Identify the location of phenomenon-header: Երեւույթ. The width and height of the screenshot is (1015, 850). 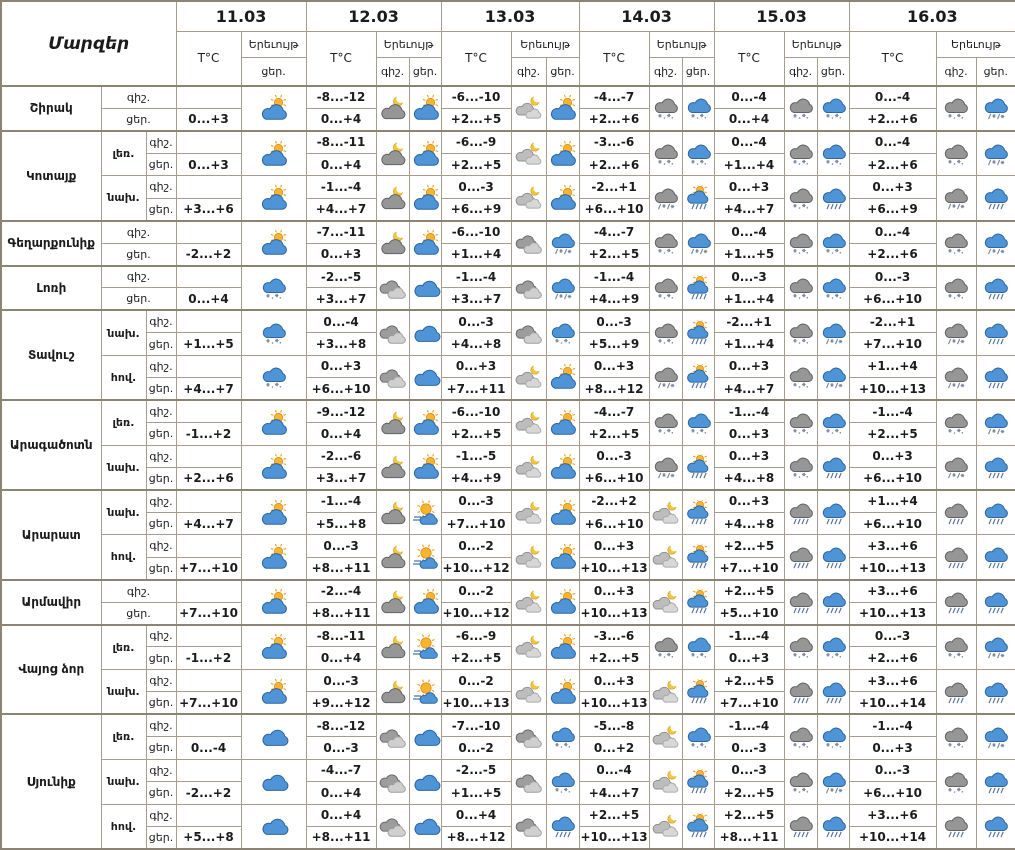
(975, 44).